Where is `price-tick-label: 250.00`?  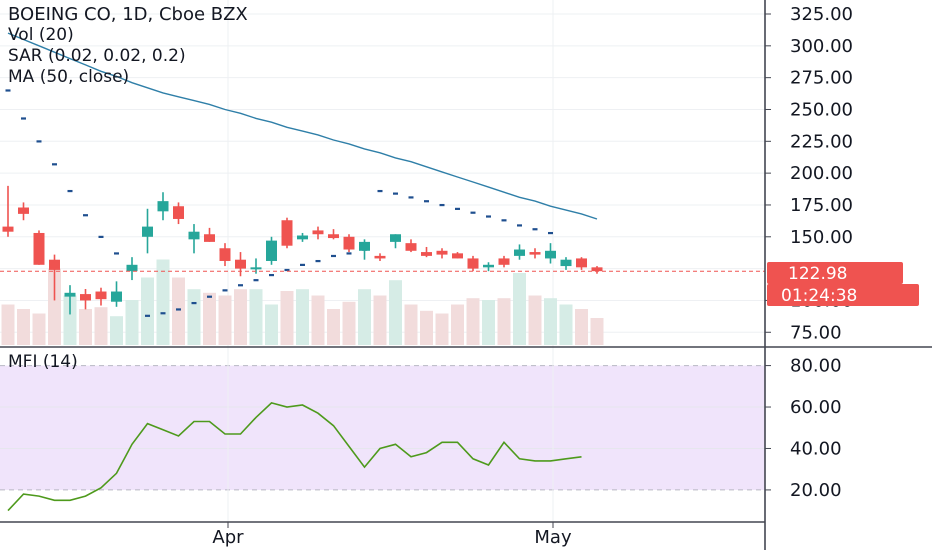 price-tick-label: 250.00 is located at coordinates (821, 109).